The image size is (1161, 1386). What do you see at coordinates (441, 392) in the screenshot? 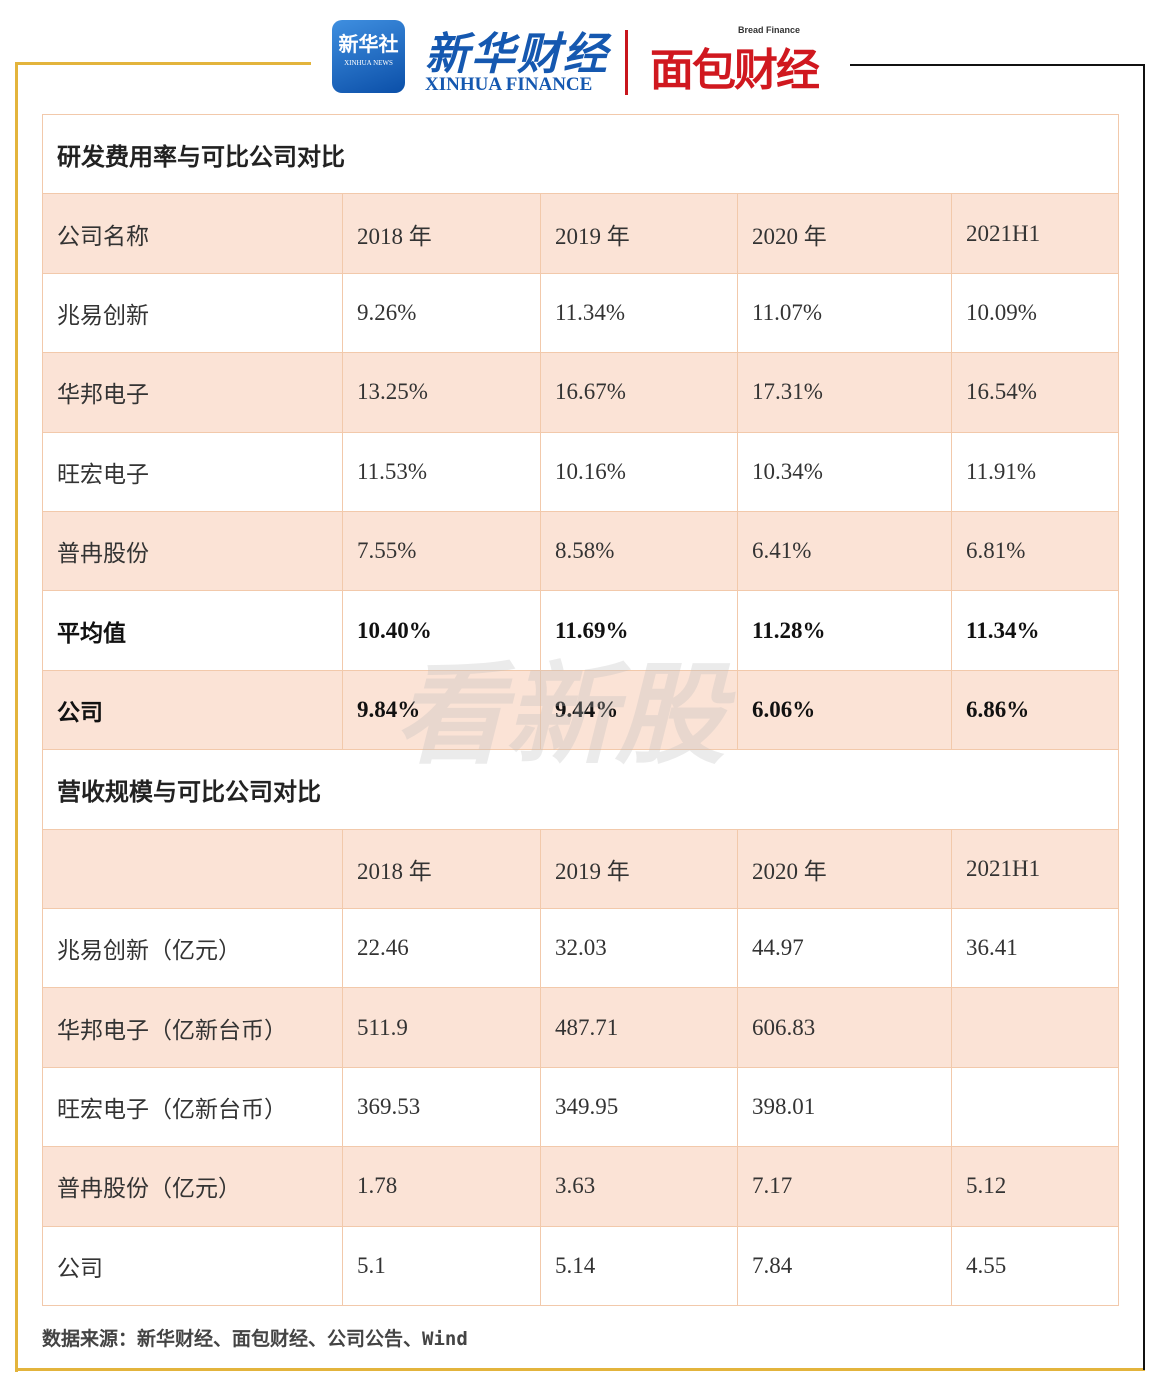
I see `cell-value: 13.25%` at bounding box center [441, 392].